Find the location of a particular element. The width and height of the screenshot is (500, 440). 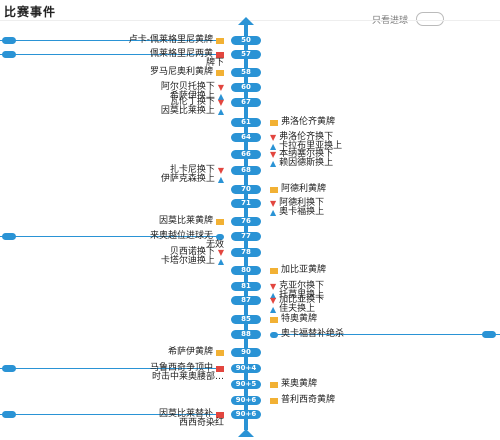

event-line: 无效 is located at coordinates (187, 245).